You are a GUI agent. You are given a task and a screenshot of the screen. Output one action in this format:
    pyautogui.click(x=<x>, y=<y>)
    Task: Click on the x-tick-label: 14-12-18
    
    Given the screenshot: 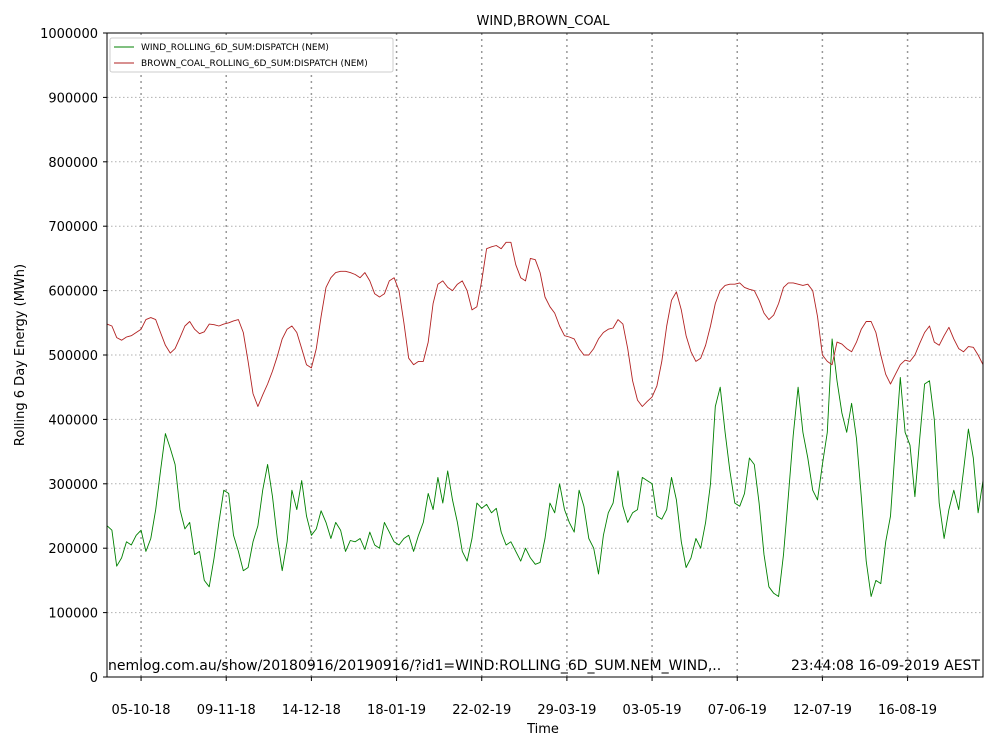 What is the action you would take?
    pyautogui.click(x=311, y=710)
    